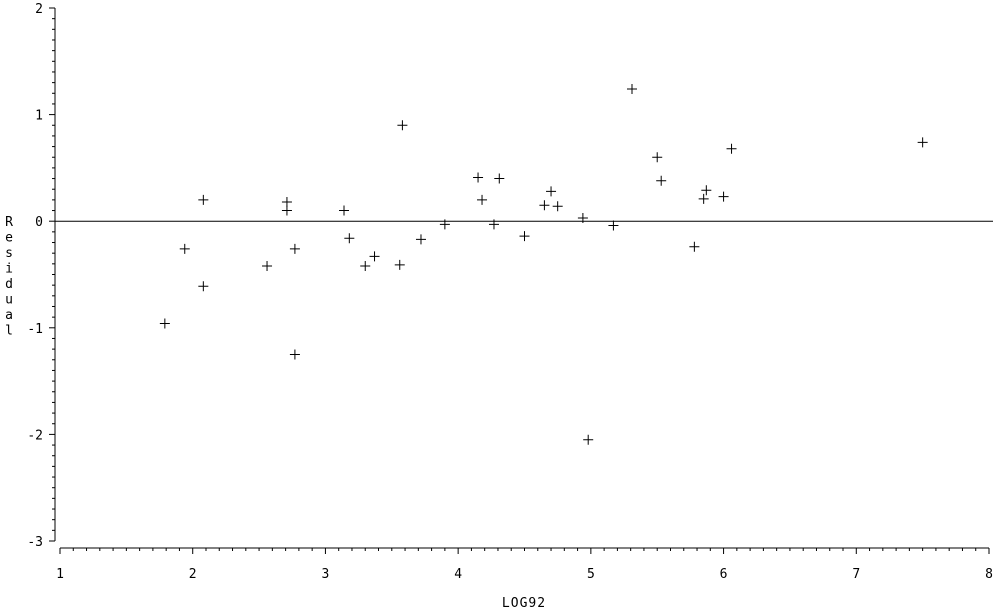 This screenshot has height=615, width=1000. What do you see at coordinates (41, 276) in the screenshot?
I see `y-axis: 2 1 0 -1 -2 -3` at bounding box center [41, 276].